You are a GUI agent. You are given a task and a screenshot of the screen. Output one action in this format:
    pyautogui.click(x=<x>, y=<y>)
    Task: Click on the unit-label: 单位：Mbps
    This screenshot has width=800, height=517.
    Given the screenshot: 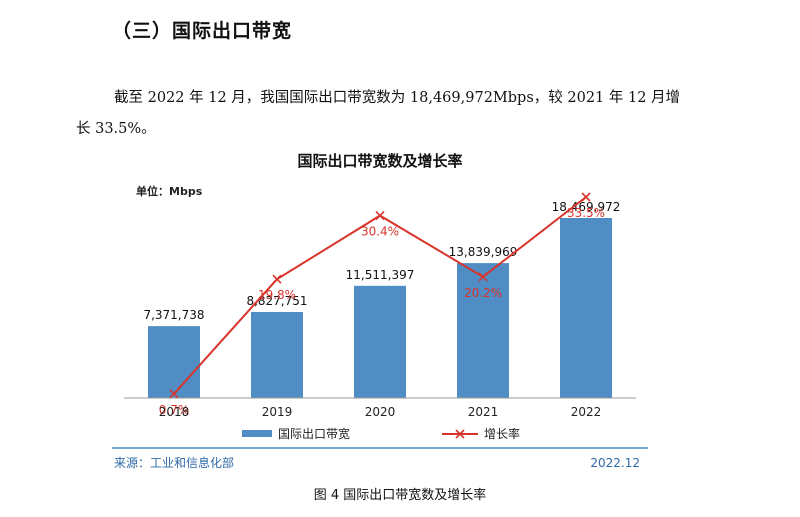 What is the action you would take?
    pyautogui.click(x=169, y=191)
    